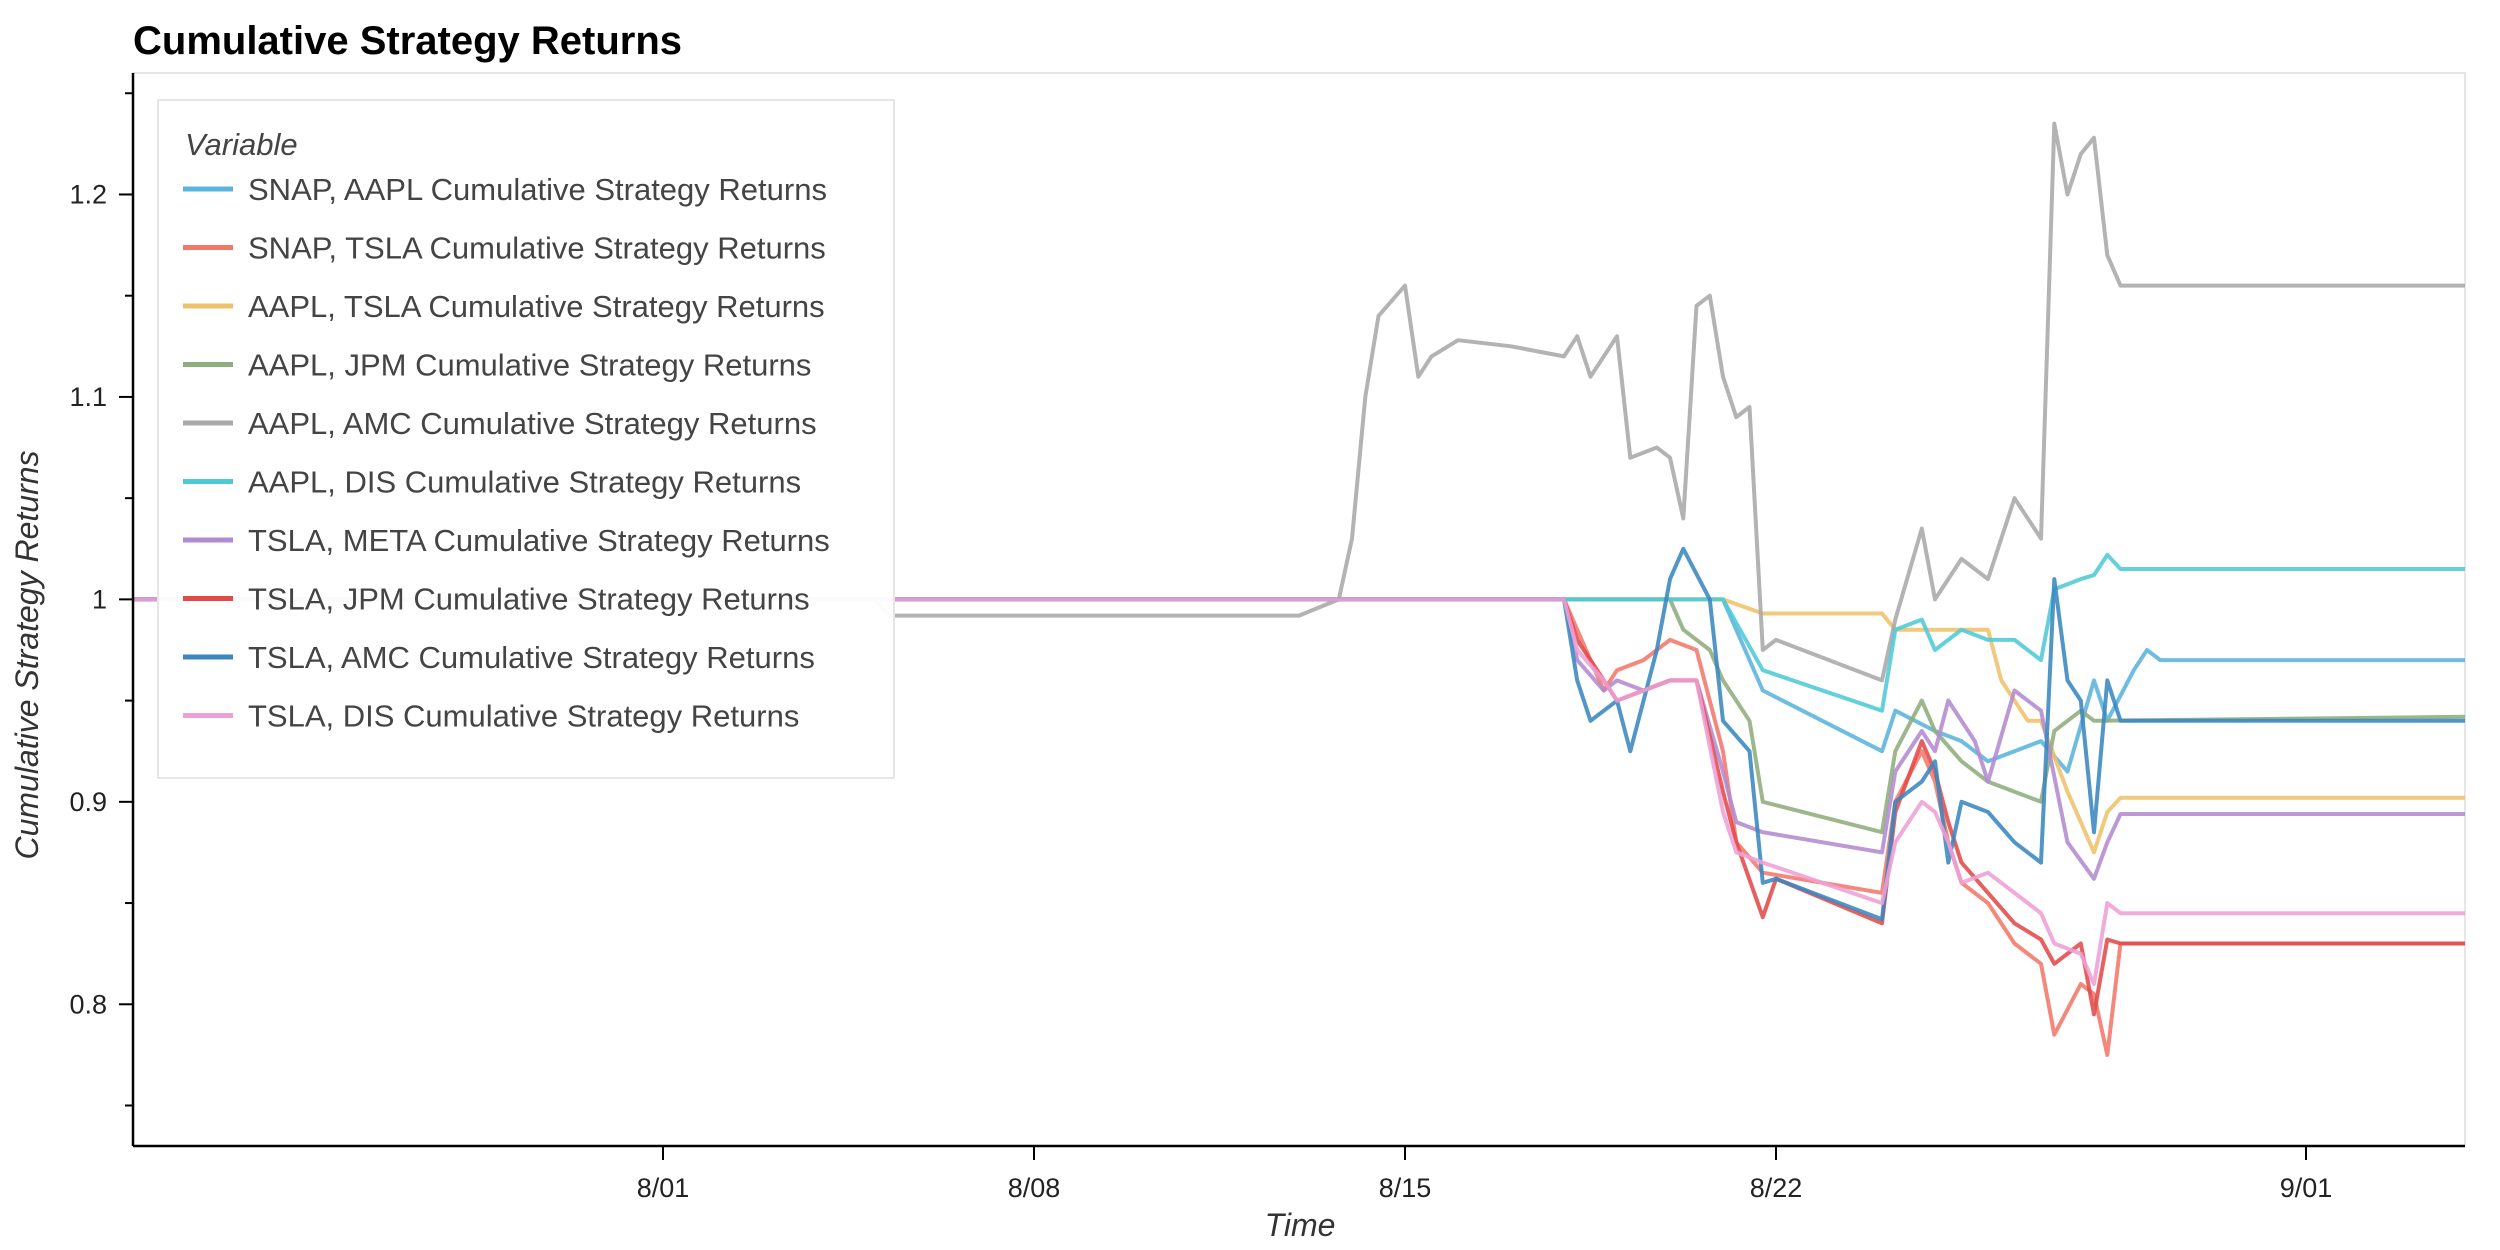  Describe the element at coordinates (531, 657) in the screenshot. I see `legend-label: TSLA, AMC Cumulative Strategy Returns` at that location.